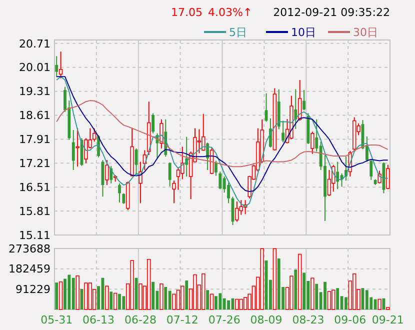  Describe the element at coordinates (388, 320) in the screenshot. I see `x-tick-label: 09-21` at that location.